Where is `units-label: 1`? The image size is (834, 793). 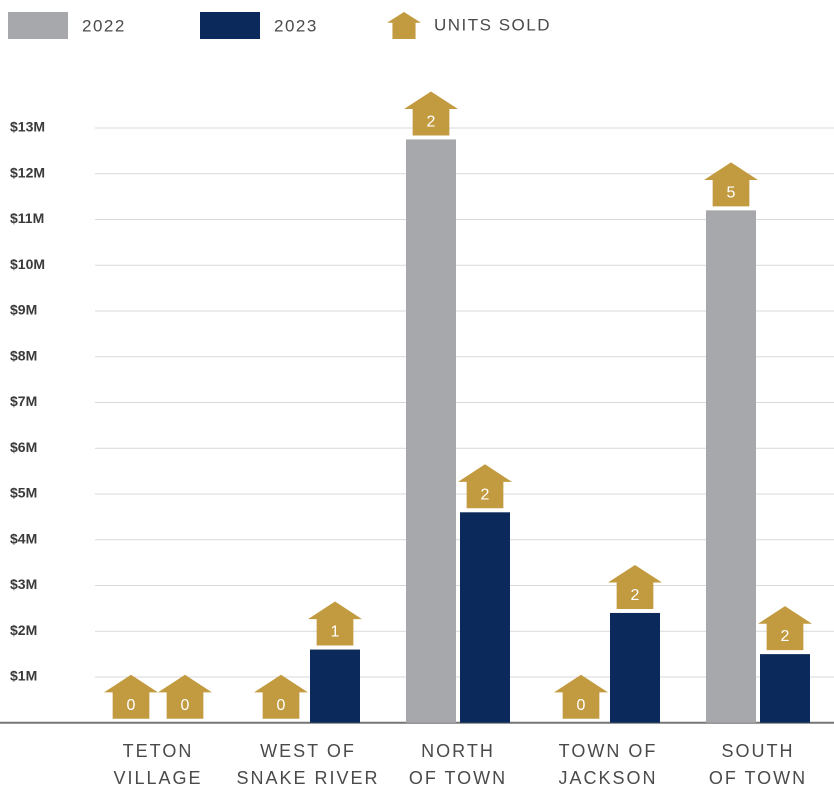
units-label: 1 is located at coordinates (335, 632).